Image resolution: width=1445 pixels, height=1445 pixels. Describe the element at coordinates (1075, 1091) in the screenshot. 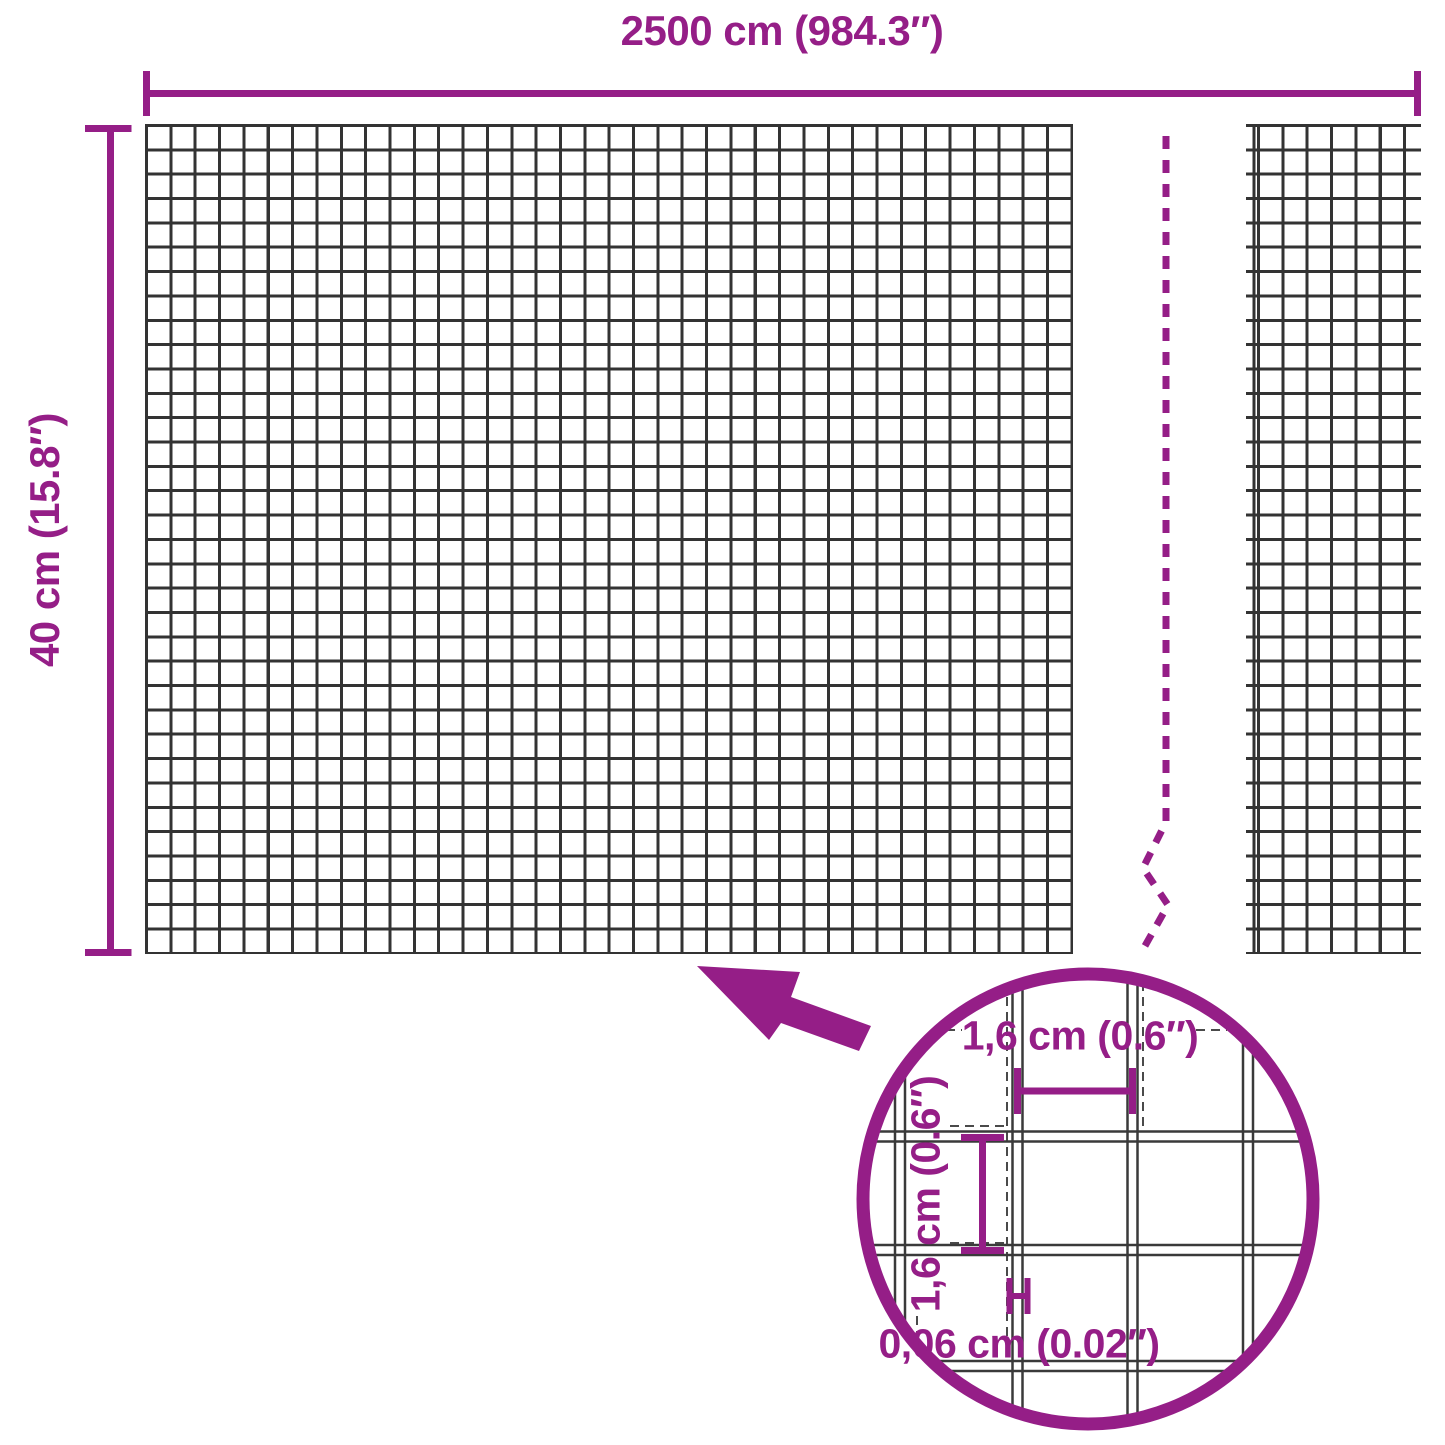

I see `detail-width-bracket` at that location.